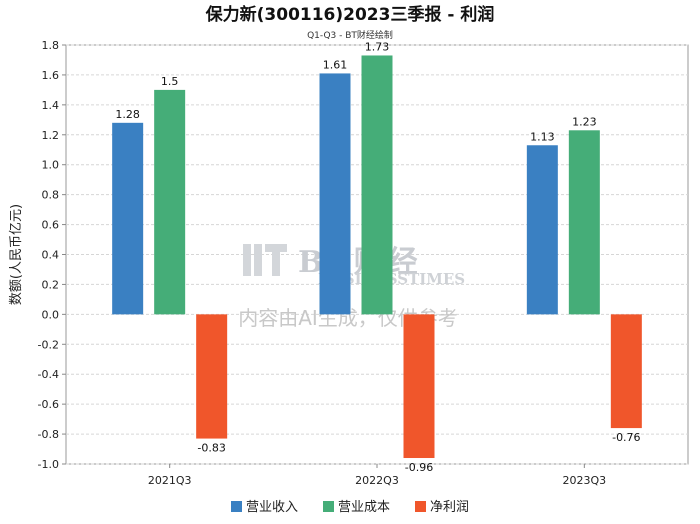 The image size is (700, 524). Describe the element at coordinates (585, 480) in the screenshot. I see `x-category-label: 2023Q3` at that location.